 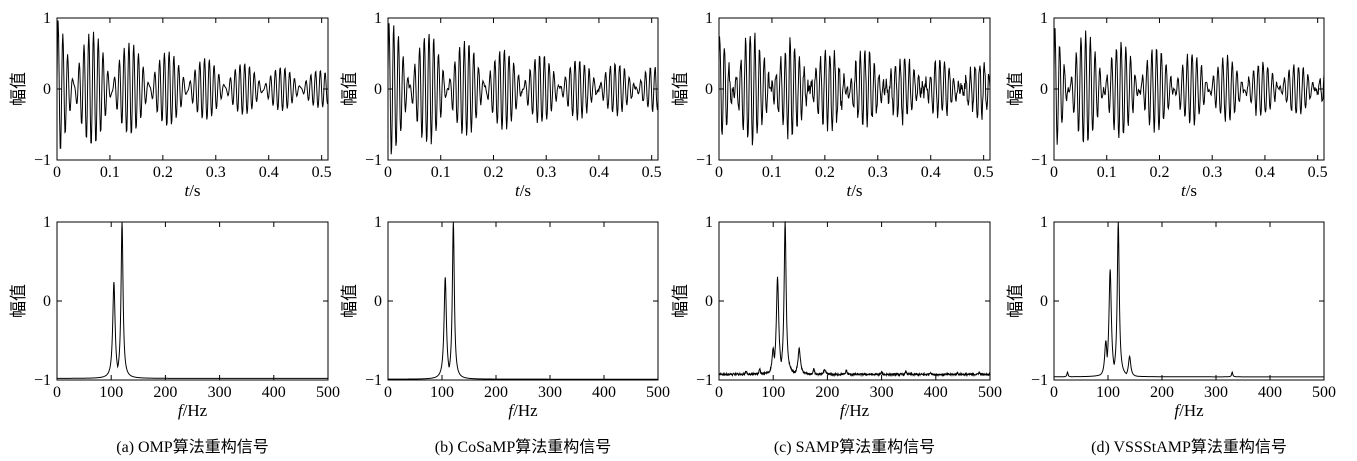 What do you see at coordinates (1189, 446) in the screenshot?
I see `subfigure-caption: (d) VSSStAMP算法重构信号` at bounding box center [1189, 446].